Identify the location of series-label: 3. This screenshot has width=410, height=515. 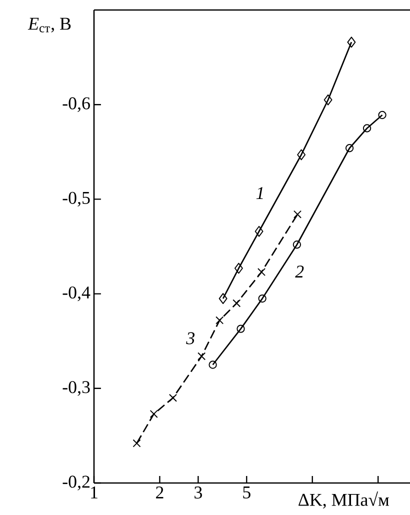
(190, 338).